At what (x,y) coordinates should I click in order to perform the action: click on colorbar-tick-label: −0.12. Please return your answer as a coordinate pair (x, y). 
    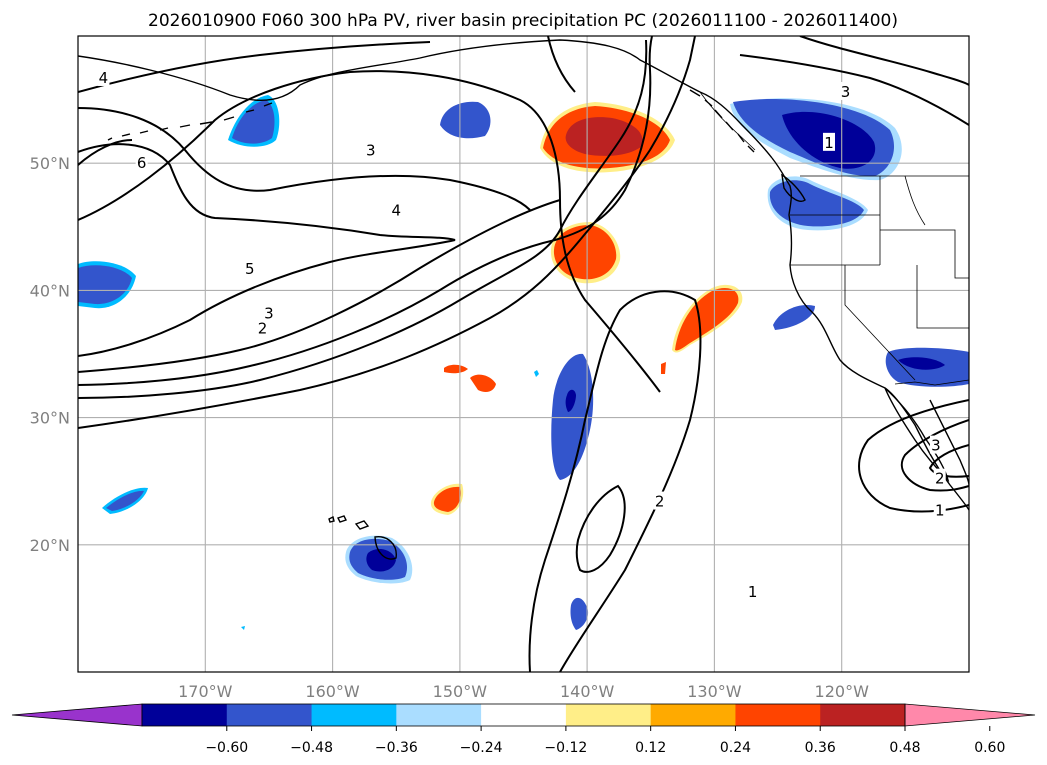
    Looking at the image, I should click on (565, 748).